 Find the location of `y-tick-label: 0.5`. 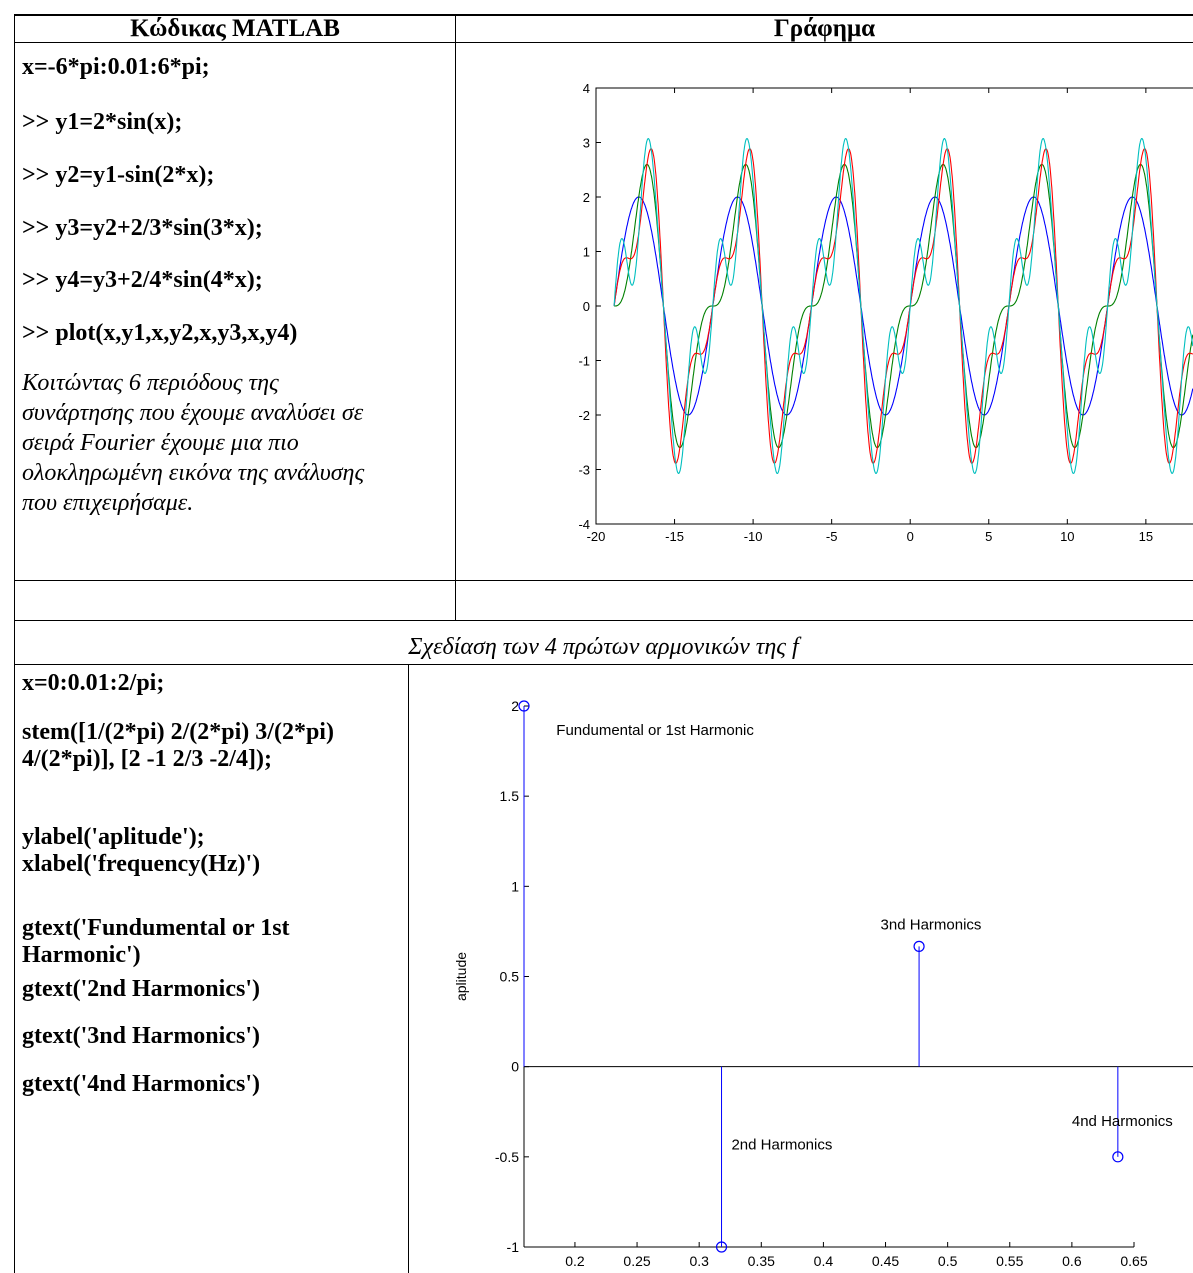

y-tick-label: 0.5 is located at coordinates (510, 977).